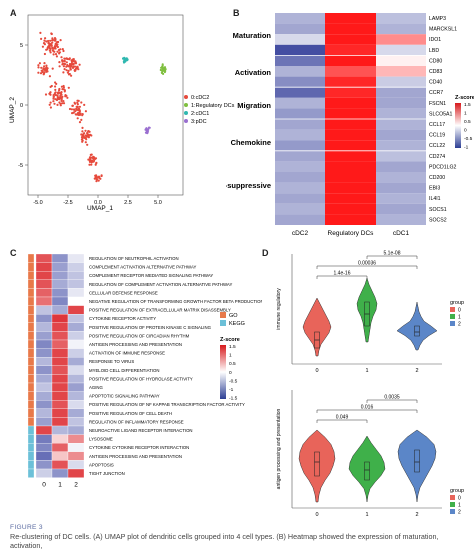  I want to click on umap-xtick: 2.5, so click(128, 203).